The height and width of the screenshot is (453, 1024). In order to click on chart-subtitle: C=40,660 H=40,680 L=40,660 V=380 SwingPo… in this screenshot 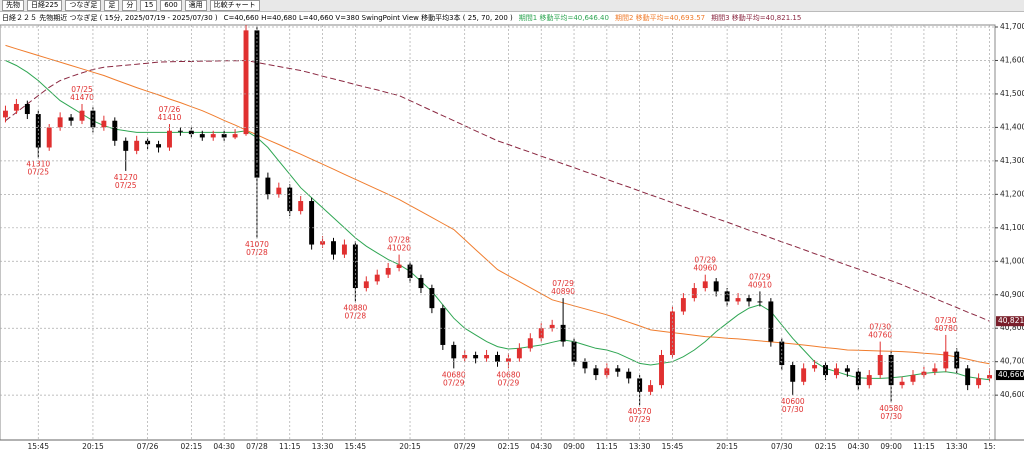, I will do `click(368, 18)`.